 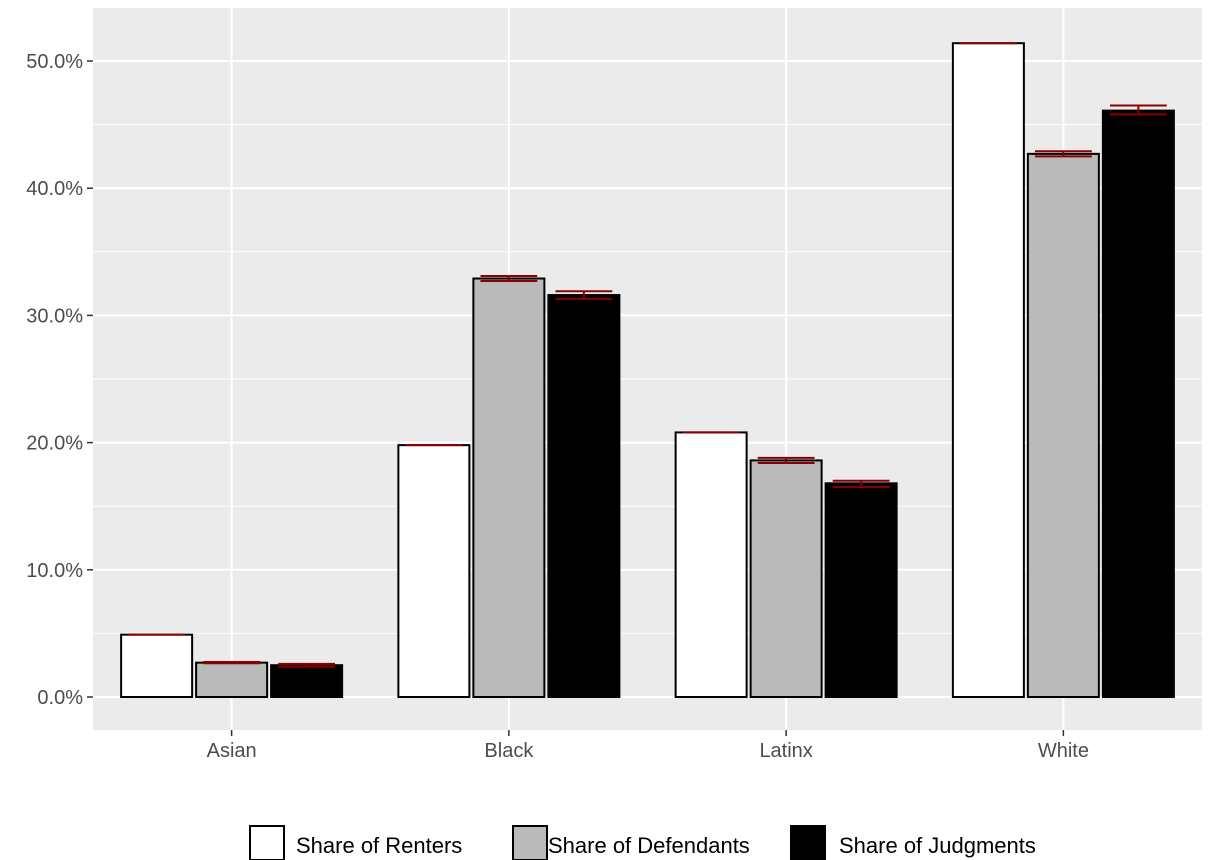 What do you see at coordinates (1063, 751) in the screenshot?
I see `x-tick-label: White` at bounding box center [1063, 751].